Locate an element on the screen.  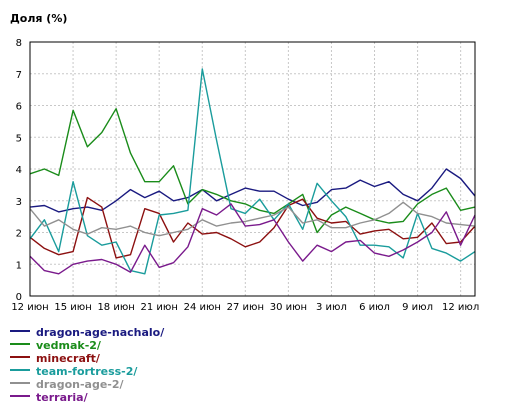
y-tick-label: 8 is located at coordinates (19, 43).